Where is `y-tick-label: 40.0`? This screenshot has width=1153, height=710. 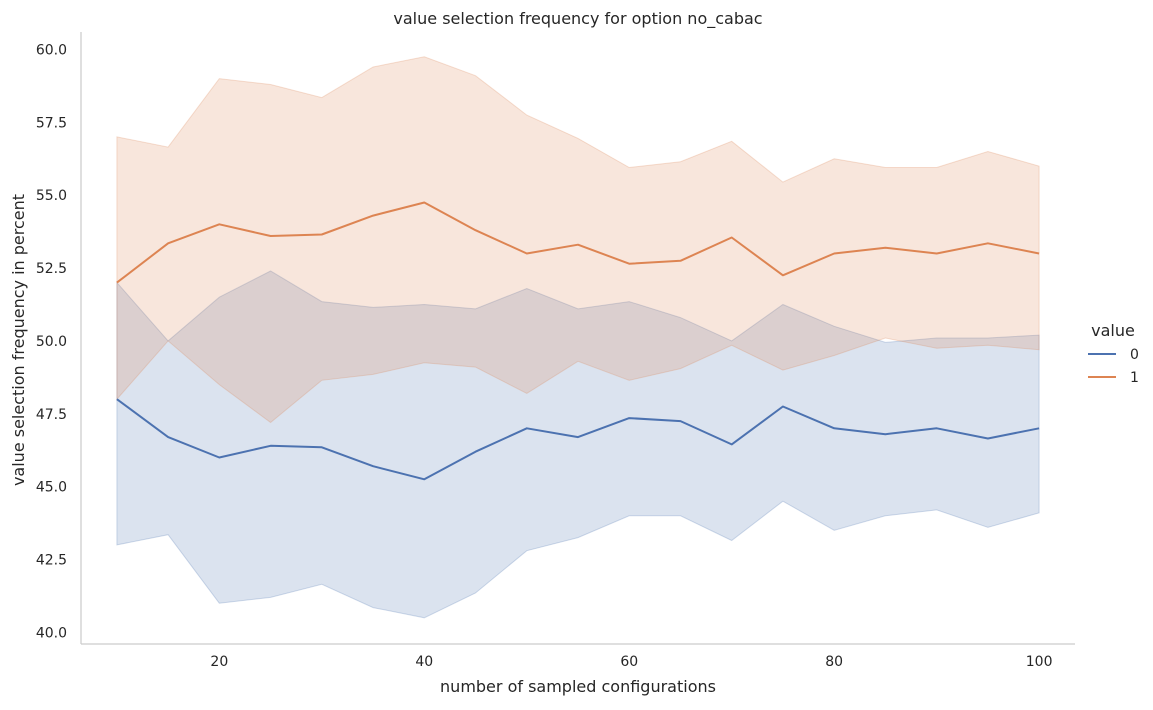
y-tick-label: 40.0 is located at coordinates (51, 633).